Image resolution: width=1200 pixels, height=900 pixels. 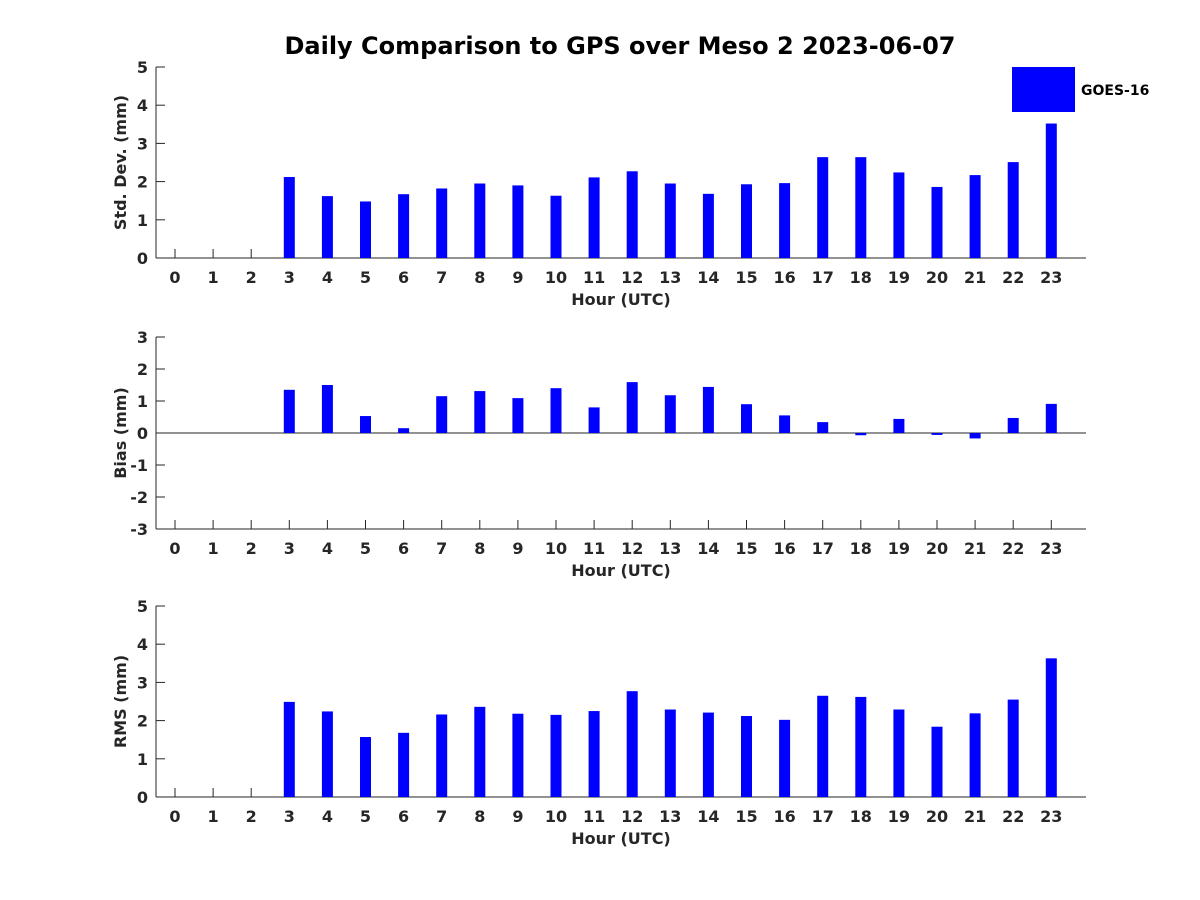 I want to click on rms-xtick-label-23: 23, so click(x=1051, y=816).